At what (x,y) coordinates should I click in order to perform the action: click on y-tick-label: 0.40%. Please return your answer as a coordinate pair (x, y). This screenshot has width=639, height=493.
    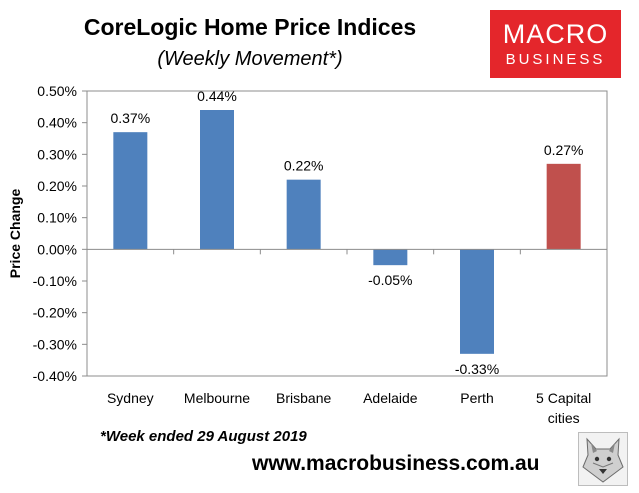
    Looking at the image, I should click on (57, 123).